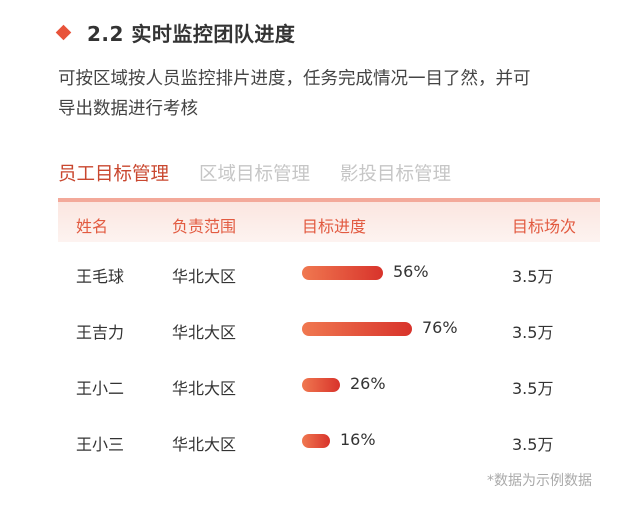  Describe the element at coordinates (411, 271) in the screenshot. I see `progress-label: 56%` at that location.